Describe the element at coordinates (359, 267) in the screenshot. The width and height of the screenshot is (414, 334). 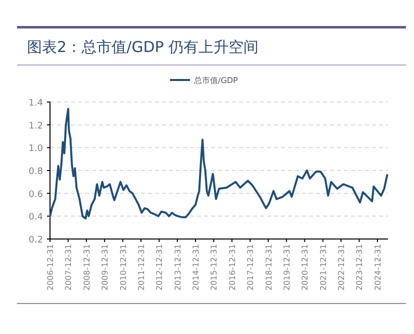
I see `x-tick-label: 2023-12-31` at that location.